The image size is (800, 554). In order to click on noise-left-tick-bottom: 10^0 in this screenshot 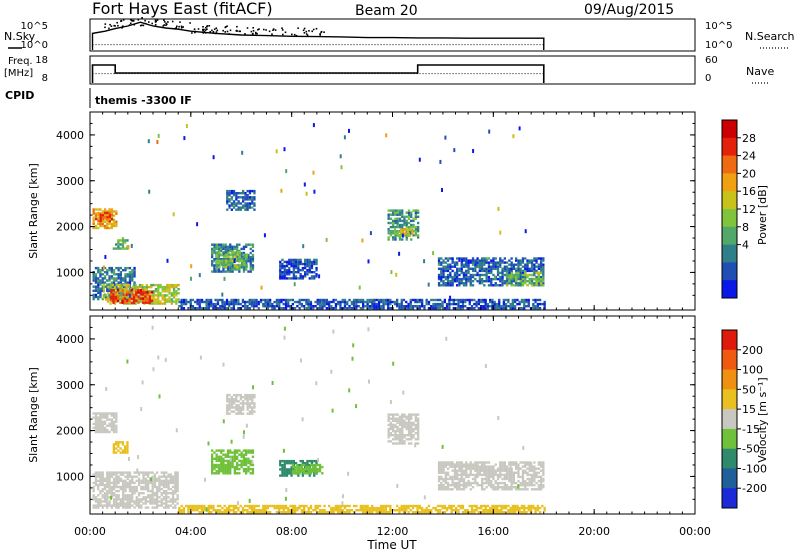, I will do `click(34, 45)`.